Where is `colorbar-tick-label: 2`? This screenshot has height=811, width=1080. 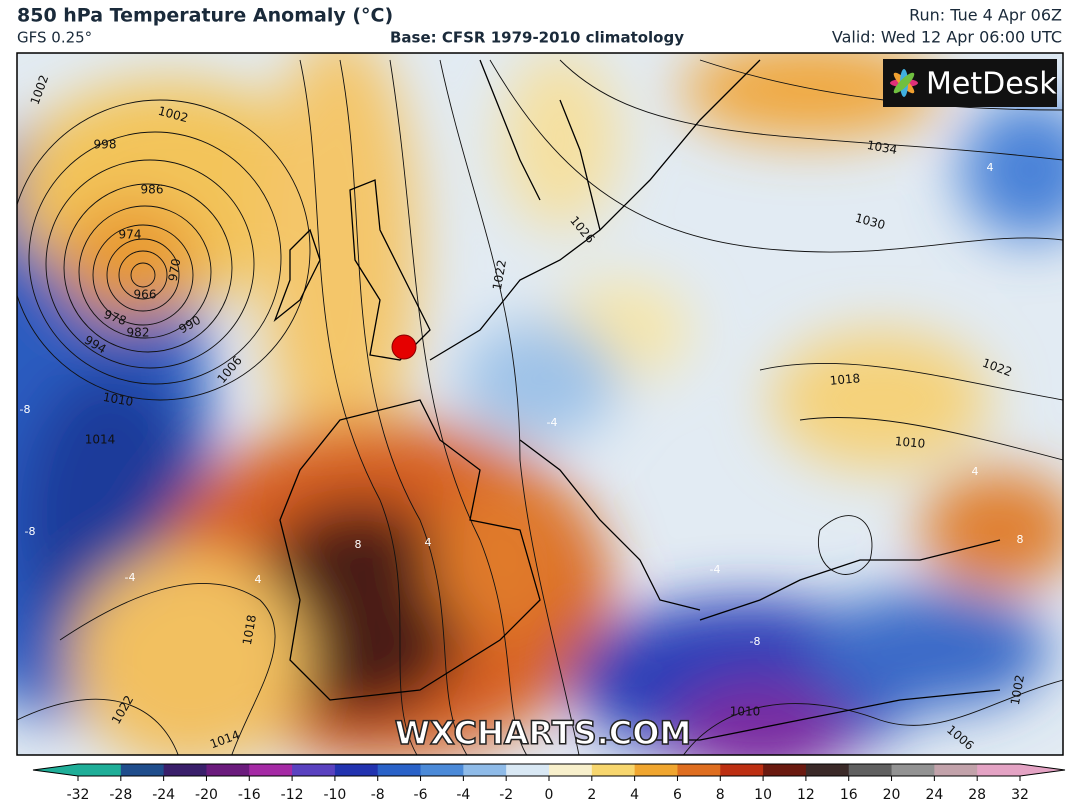 colorbar-tick-label: 2 is located at coordinates (591, 795).